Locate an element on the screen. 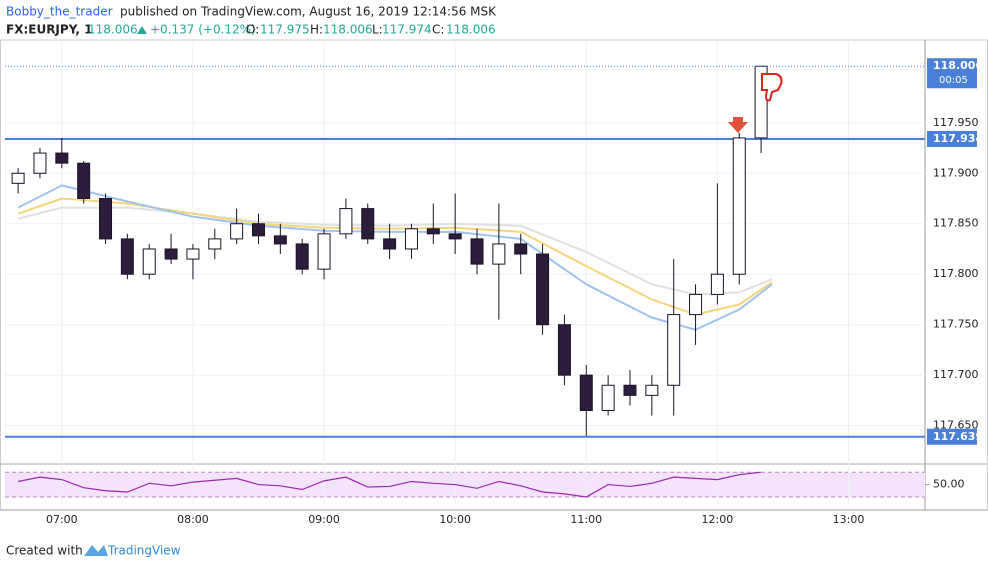 This screenshot has height=569, width=988. rsi-band is located at coordinates (465, 484).